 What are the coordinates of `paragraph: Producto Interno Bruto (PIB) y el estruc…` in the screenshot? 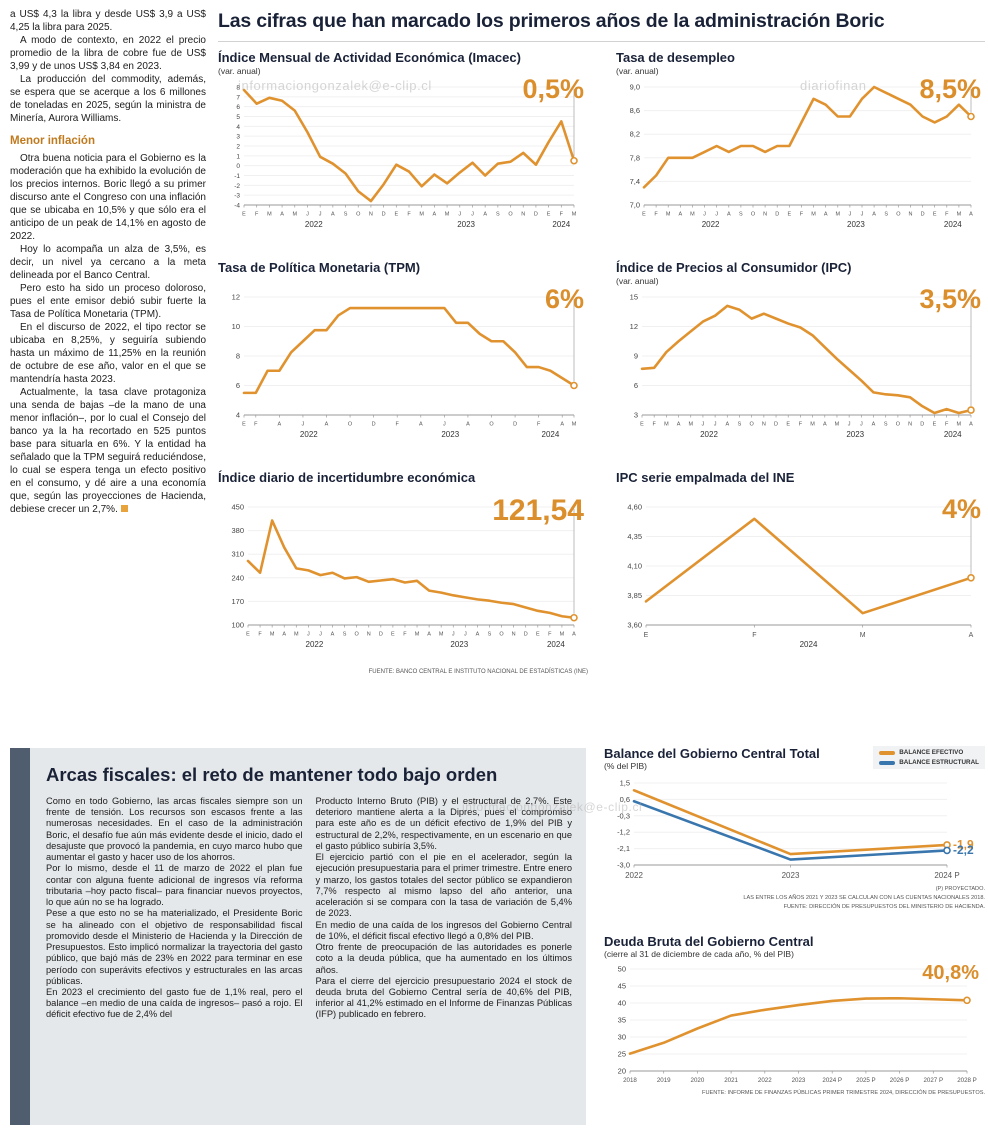 It's located at (444, 823).